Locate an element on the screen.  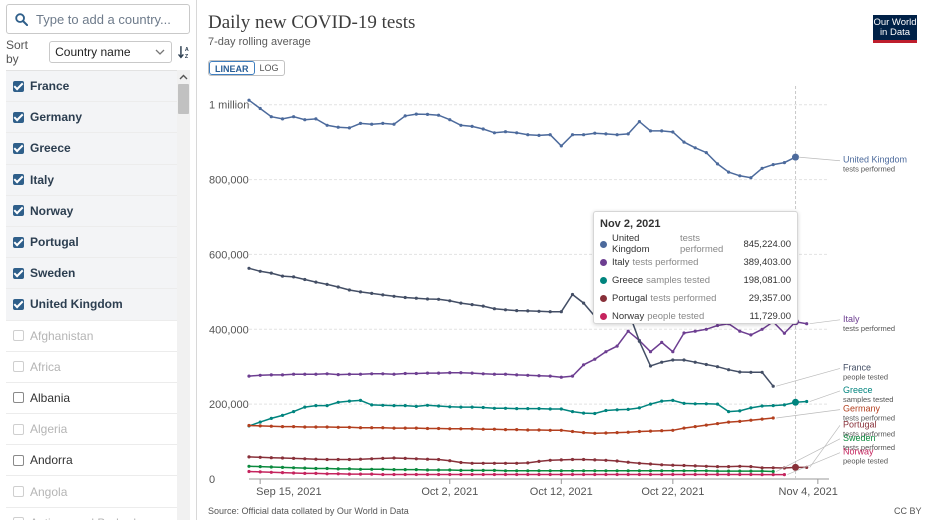
country-item: Angola is located at coordinates (91, 492).